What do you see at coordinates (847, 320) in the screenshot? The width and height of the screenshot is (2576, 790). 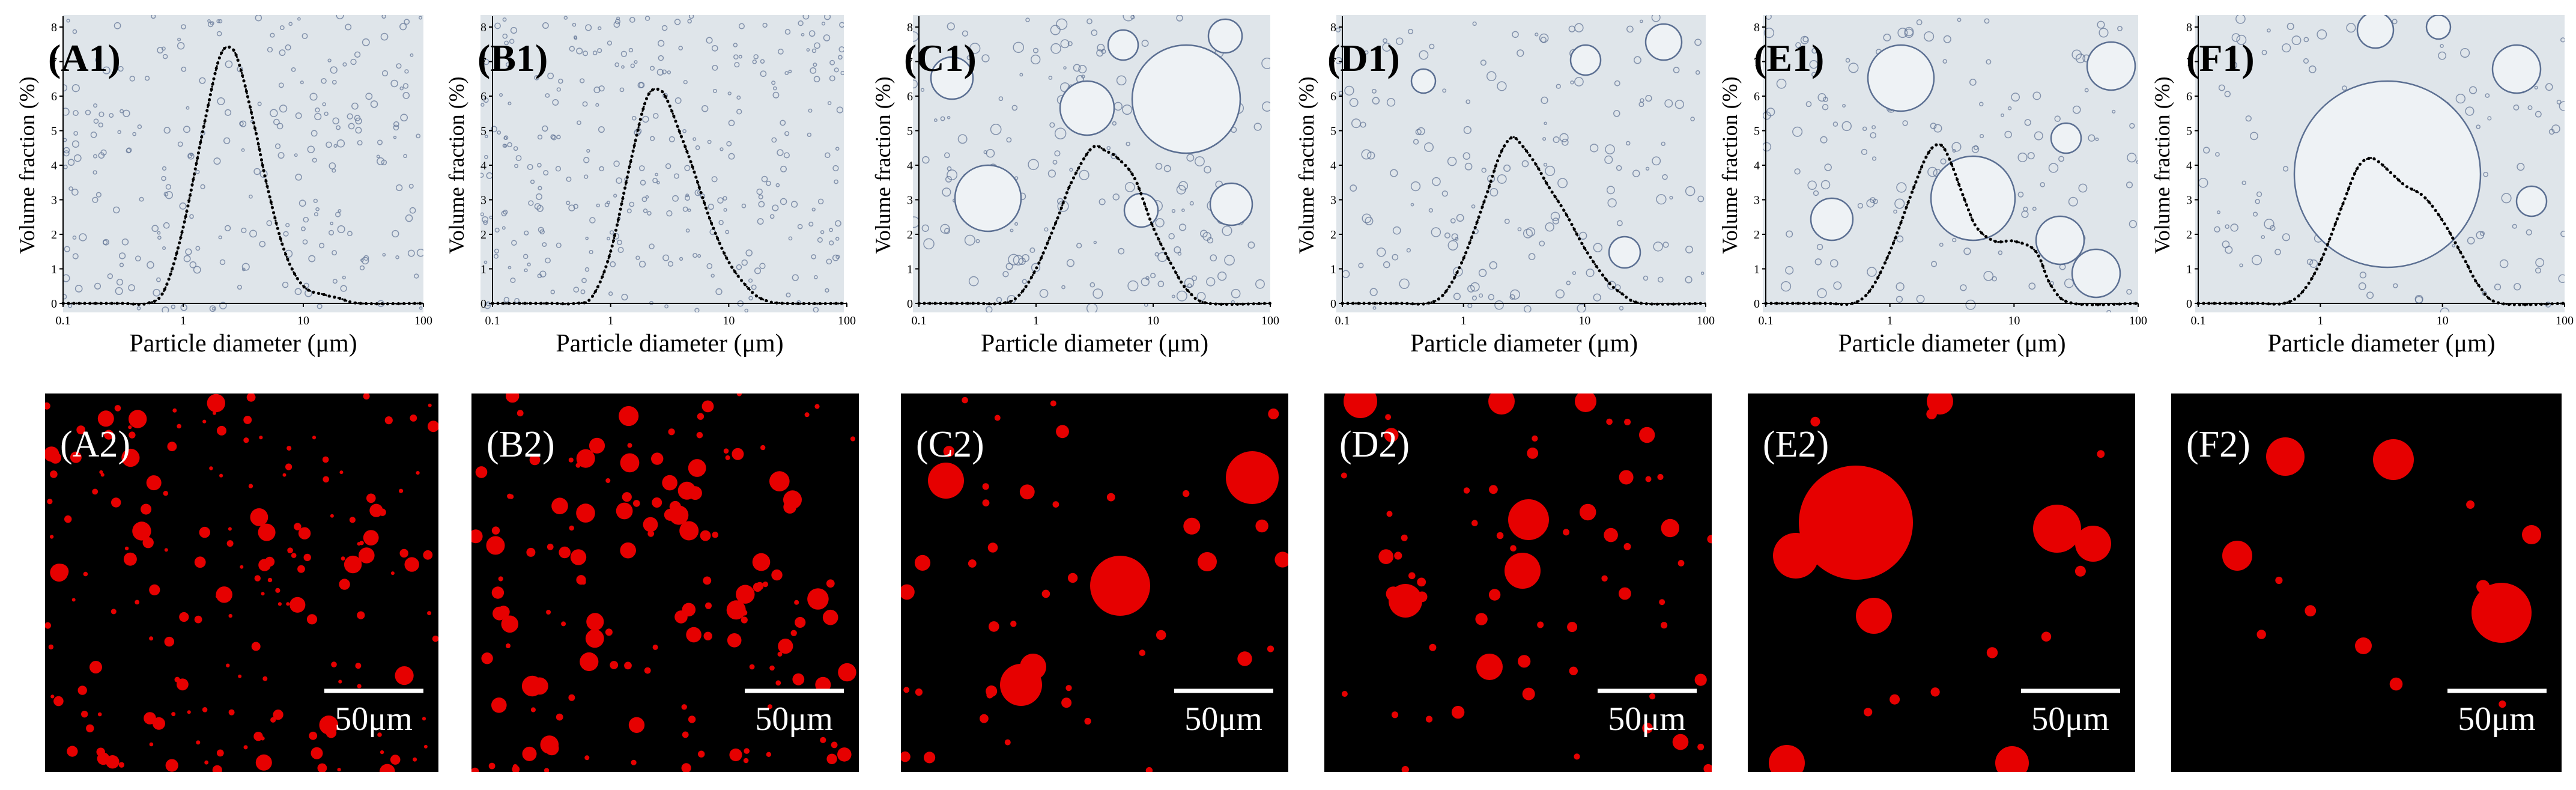 I see `x-tick-label: 100` at bounding box center [847, 320].